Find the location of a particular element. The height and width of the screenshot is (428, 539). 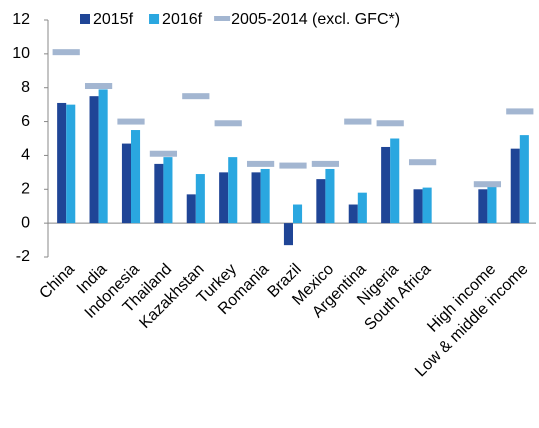

y-tick-label: 2 is located at coordinates (25, 189).